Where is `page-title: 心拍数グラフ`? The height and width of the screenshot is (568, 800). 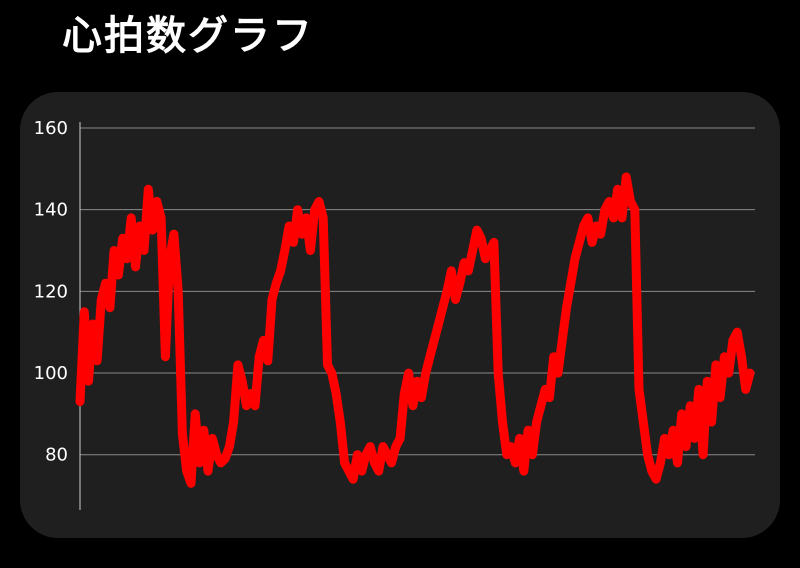 page-title: 心拍数グラフ is located at coordinates (188, 36).